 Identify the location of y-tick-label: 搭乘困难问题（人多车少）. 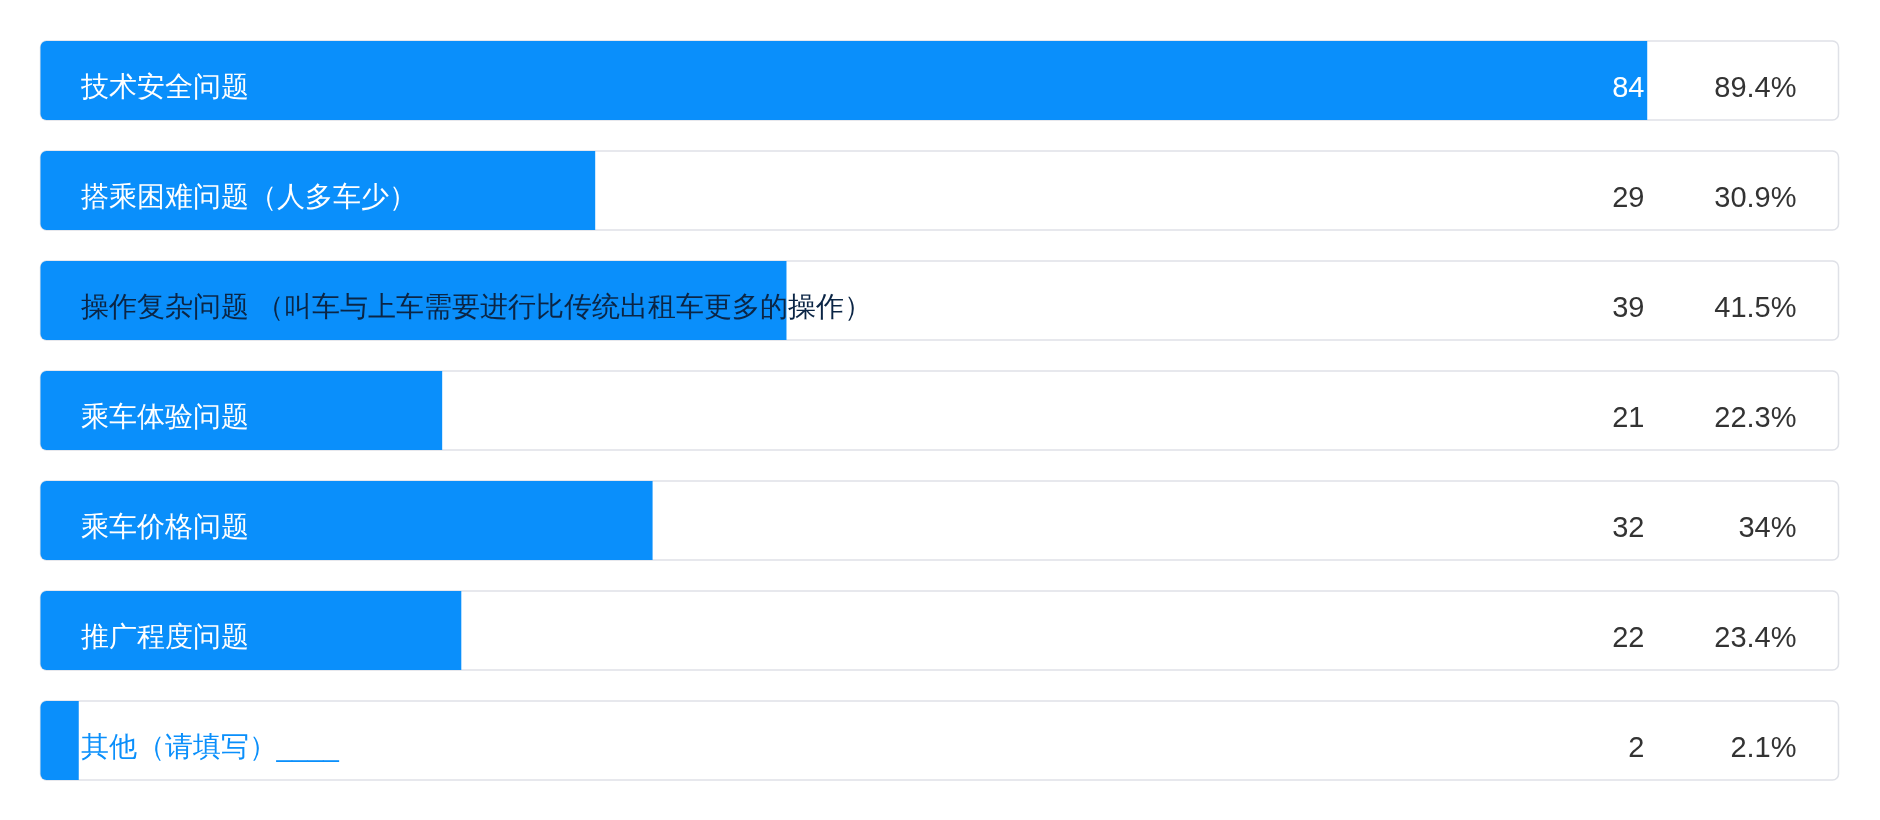
(248, 196).